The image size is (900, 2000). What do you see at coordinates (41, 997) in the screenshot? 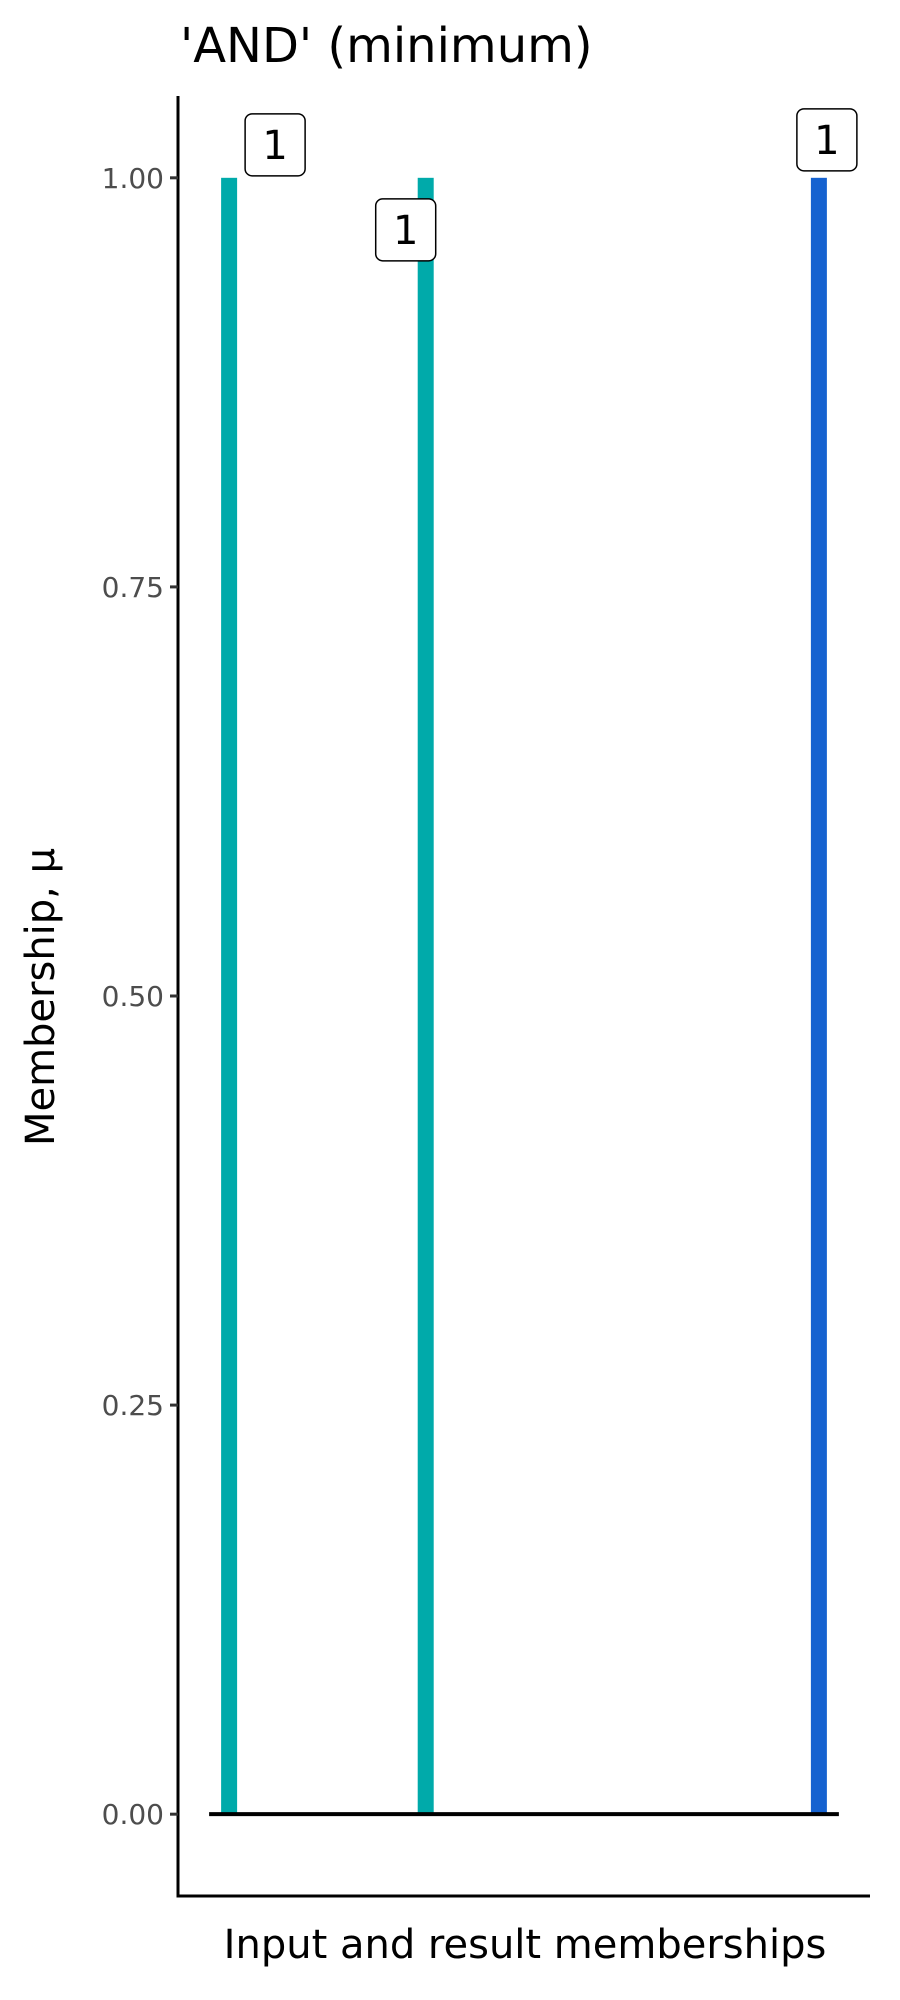
I see `y-axis-title: Membership, μ` at bounding box center [41, 997].